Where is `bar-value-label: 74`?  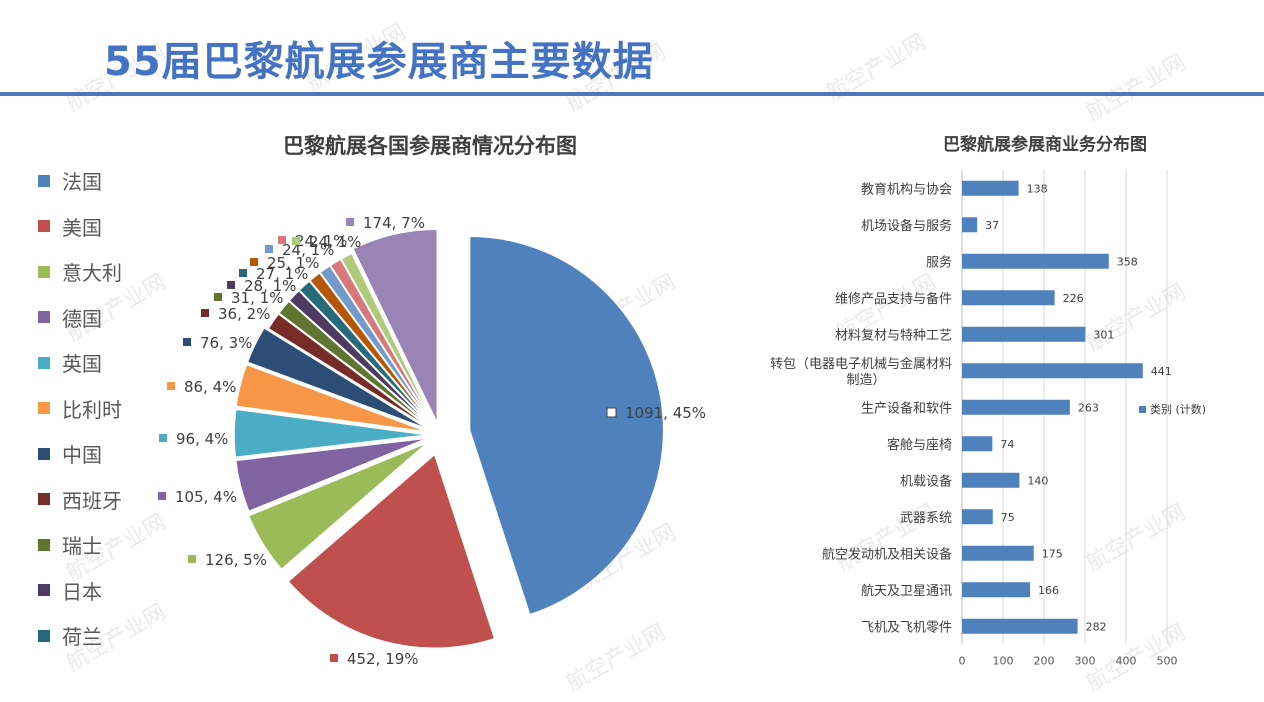
bar-value-label: 74 is located at coordinates (1007, 444).